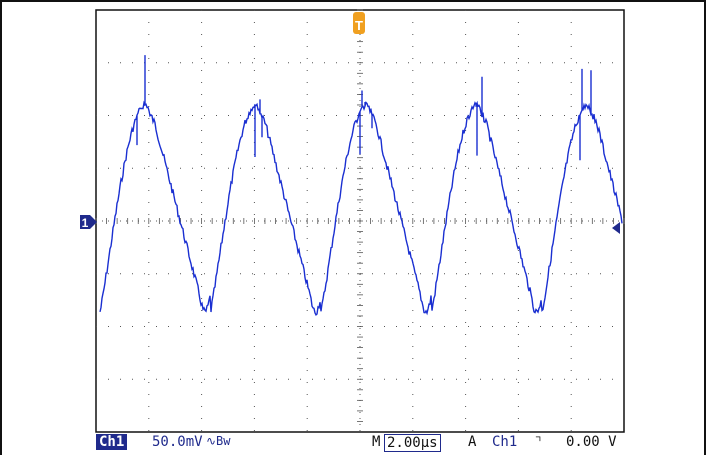  I want to click on channel-marker-label: 1, so click(85, 223).